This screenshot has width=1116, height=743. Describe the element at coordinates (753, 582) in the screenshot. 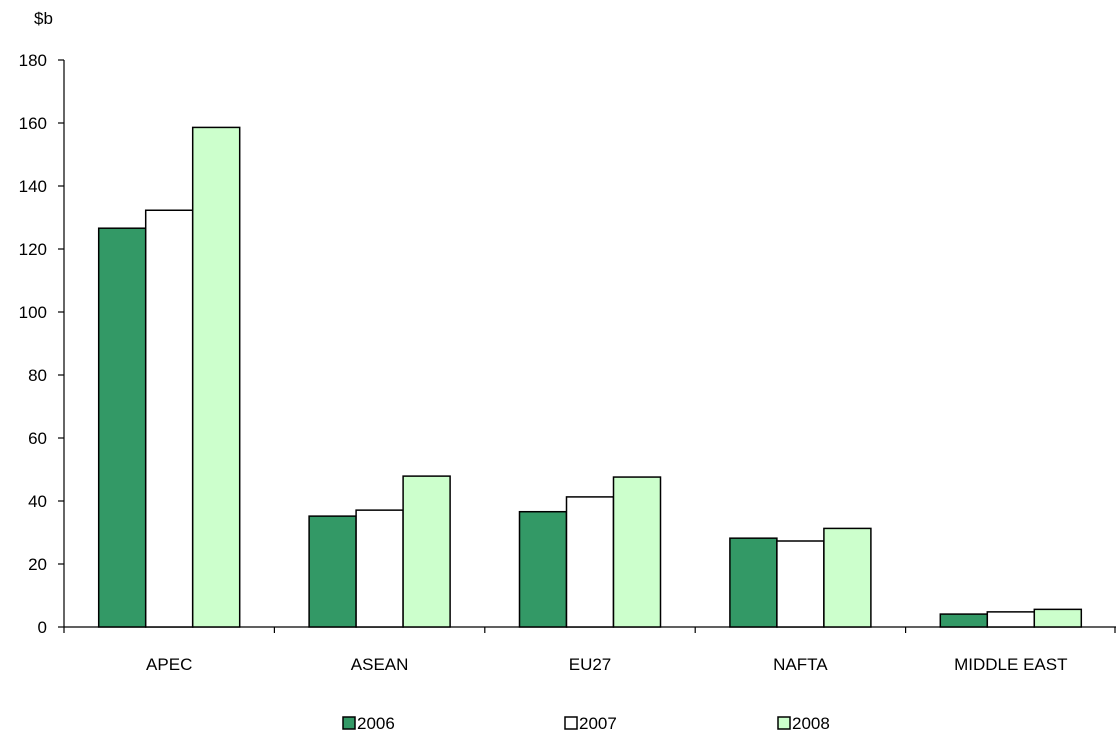

I see `bar-2006-nafta` at that location.